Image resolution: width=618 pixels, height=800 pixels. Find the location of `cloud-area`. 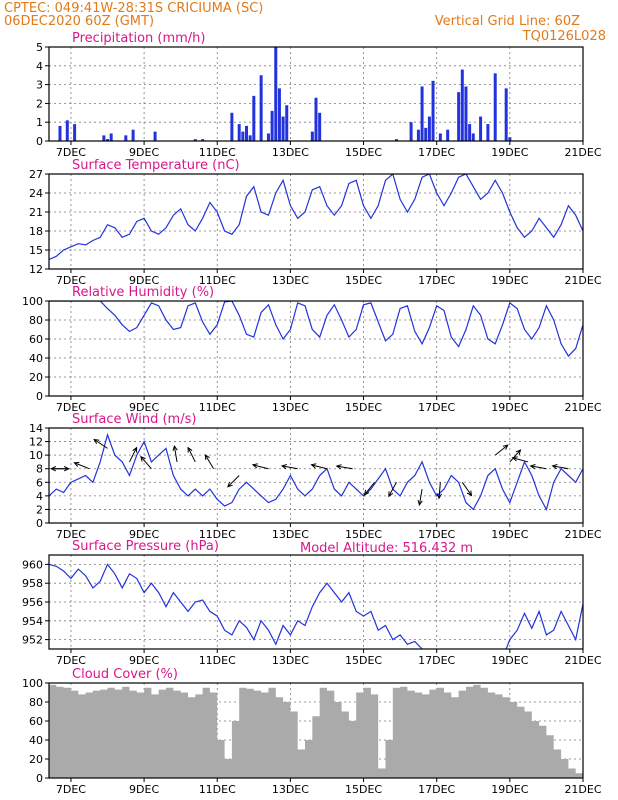

cloud-area is located at coordinates (316, 731).